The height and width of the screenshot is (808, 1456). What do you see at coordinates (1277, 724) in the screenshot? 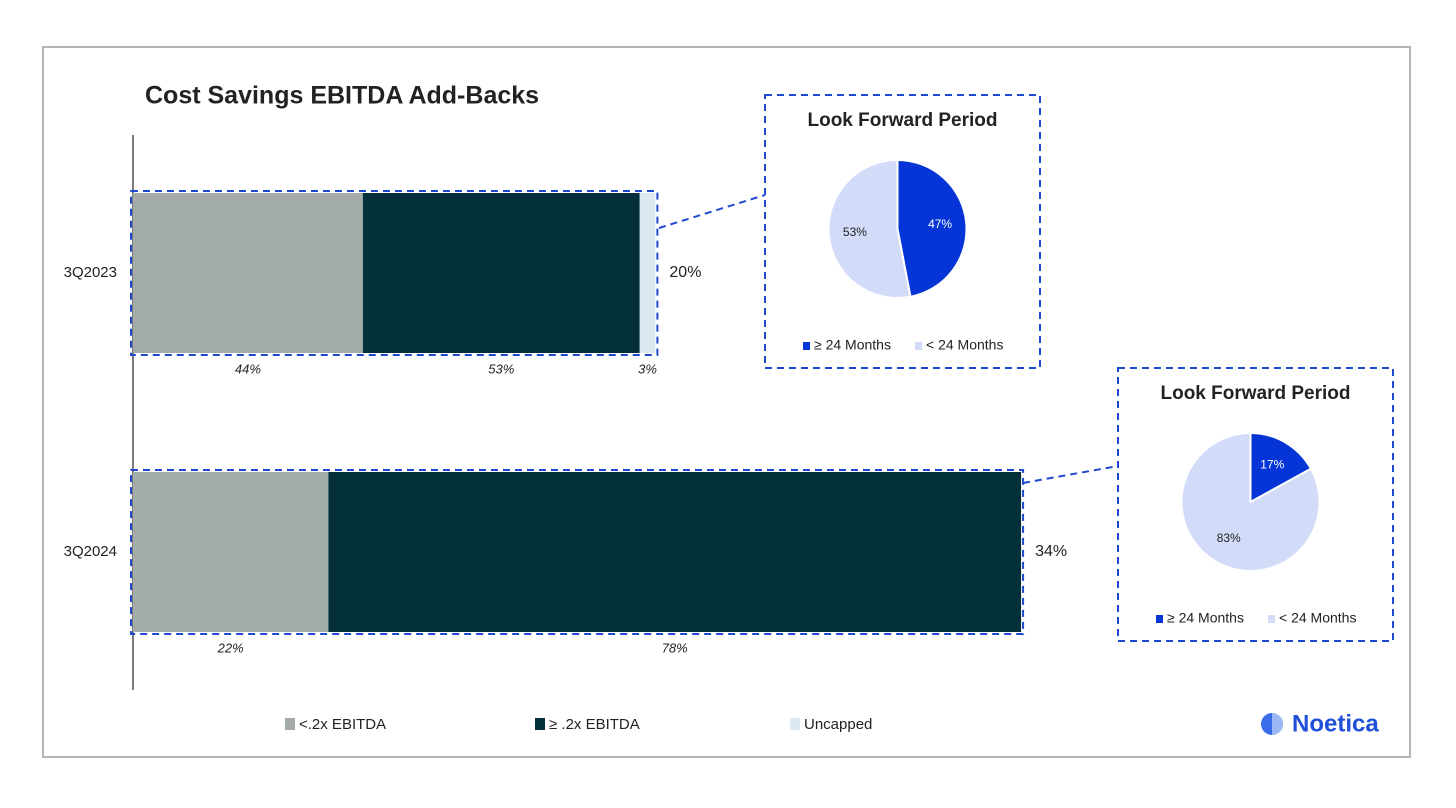
I see `logo-icon` at bounding box center [1277, 724].